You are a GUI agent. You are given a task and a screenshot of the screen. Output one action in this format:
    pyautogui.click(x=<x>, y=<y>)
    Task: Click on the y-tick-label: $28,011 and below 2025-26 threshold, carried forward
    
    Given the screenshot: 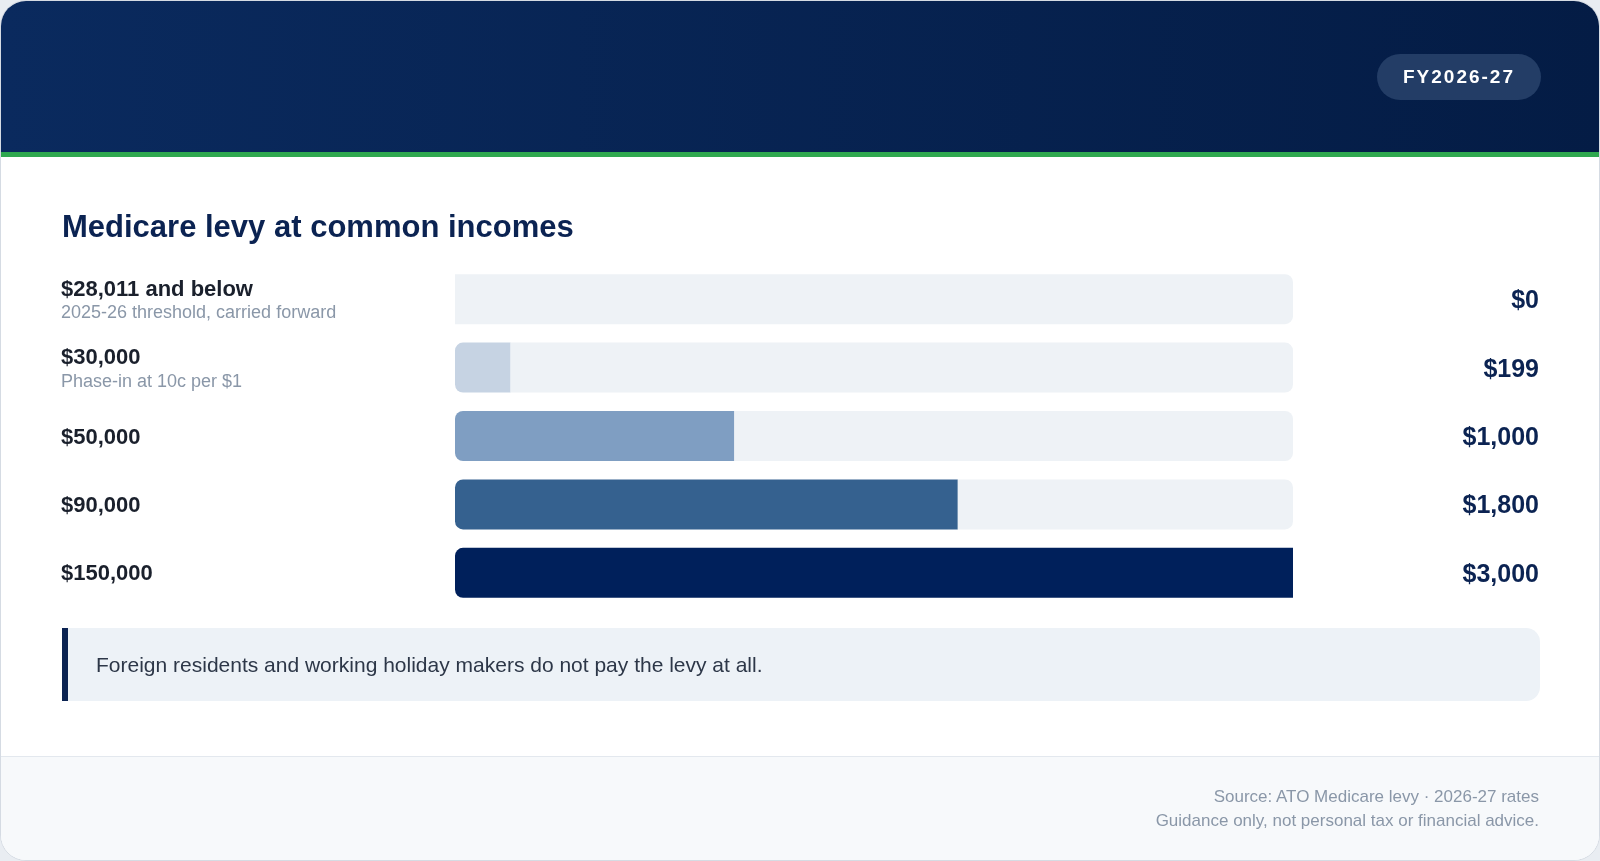 What is the action you would take?
    pyautogui.click(x=199, y=299)
    